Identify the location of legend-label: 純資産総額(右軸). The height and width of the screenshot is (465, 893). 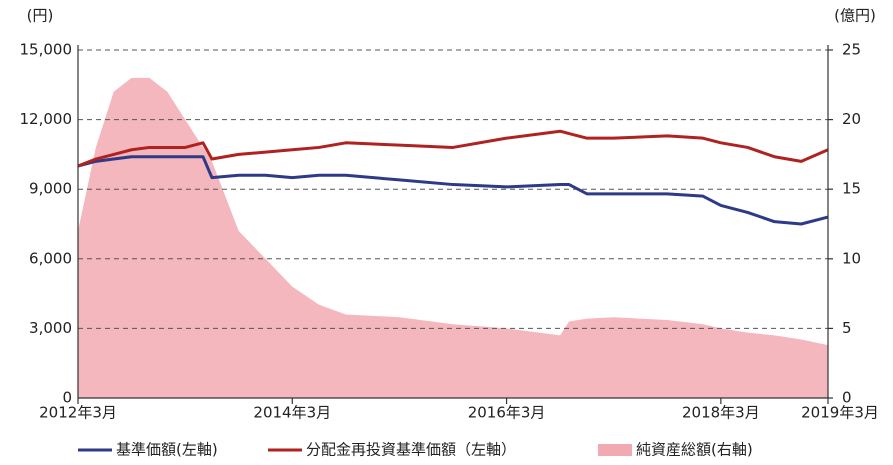
(694, 450).